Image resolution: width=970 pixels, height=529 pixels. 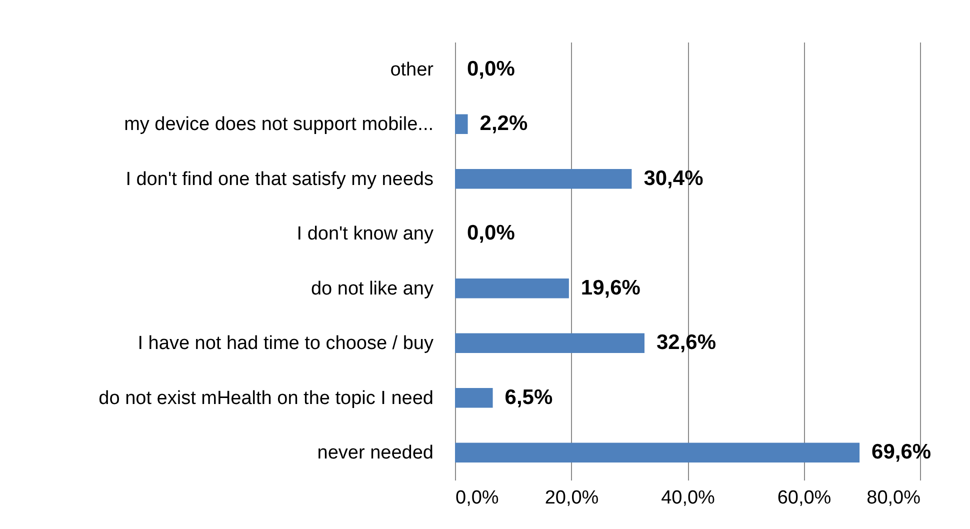 I want to click on y-tick-label: I have not had time to choose / buy, so click(x=286, y=343).